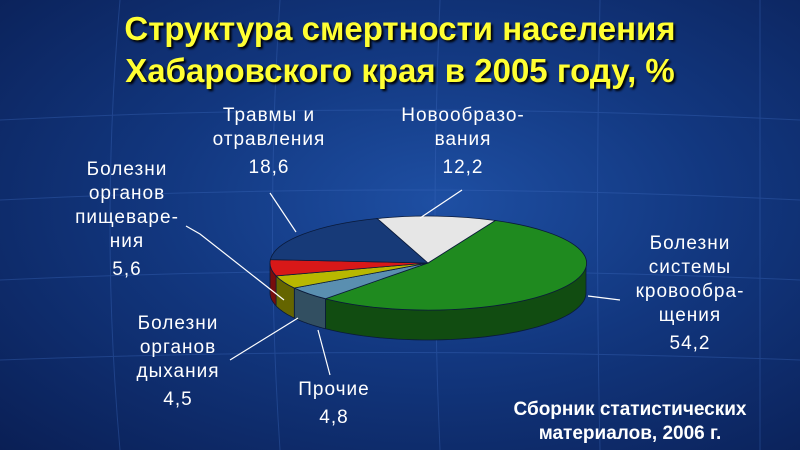 This screenshot has width=800, height=450. What do you see at coordinates (400, 70) in the screenshot?
I see `title-line-2: Хабаровского края в 2005 году, %` at bounding box center [400, 70].